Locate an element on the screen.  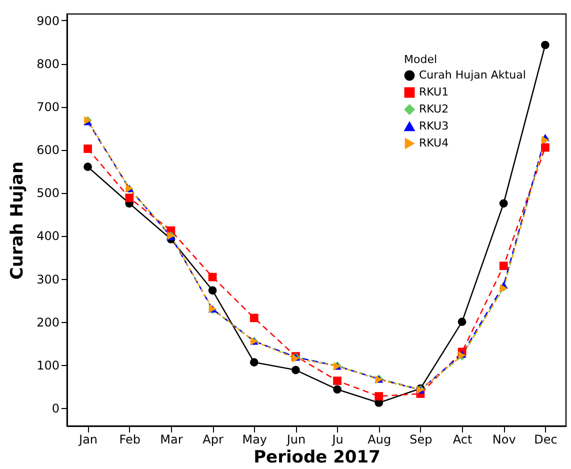
y-tick-label: 500 is located at coordinates (48, 193).